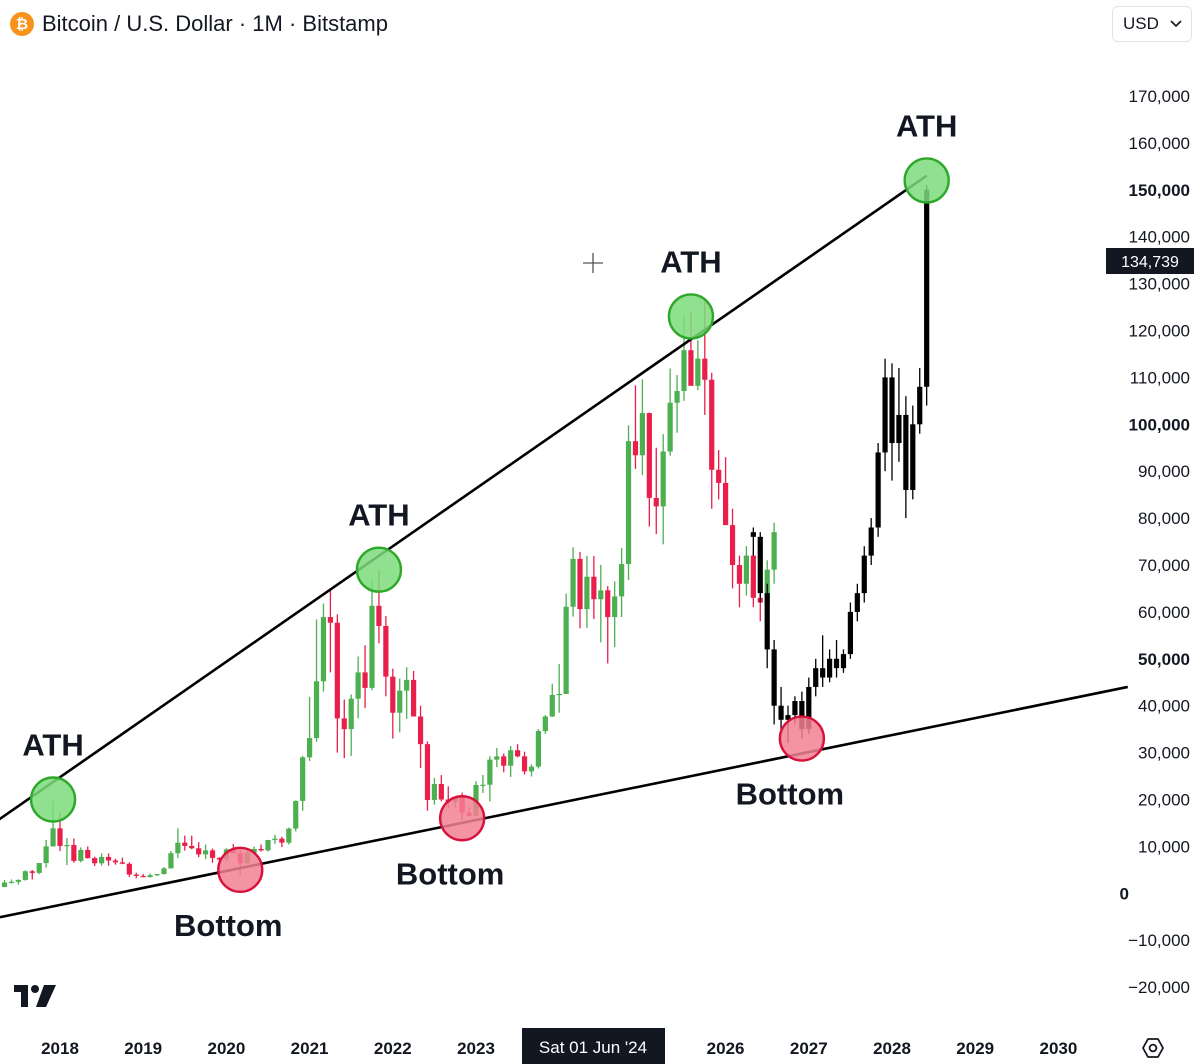  What do you see at coordinates (1159, 190) in the screenshot?
I see `y-tick-label: 150,000` at bounding box center [1159, 190].